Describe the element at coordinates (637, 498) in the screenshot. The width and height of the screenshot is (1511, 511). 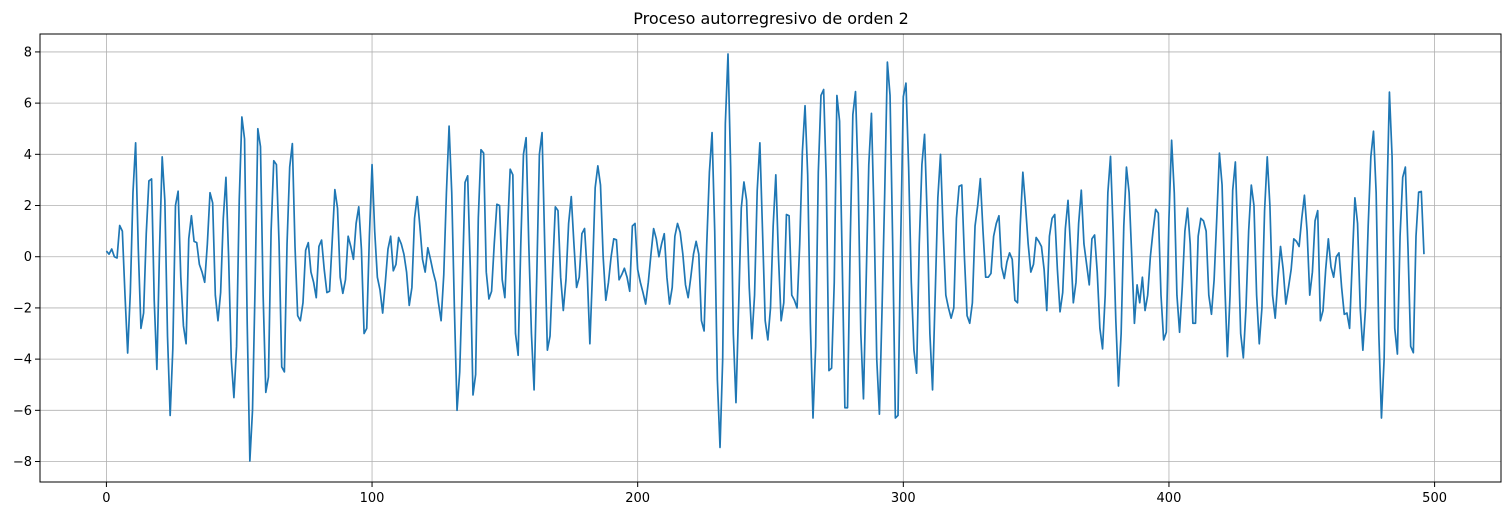
I see `x-tick-label: 200` at that location.